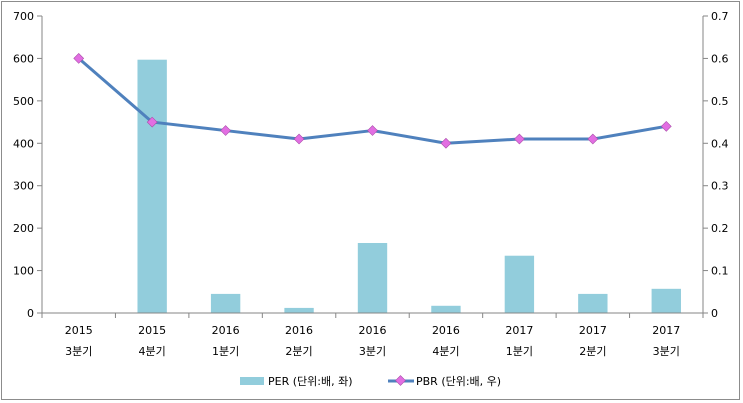  I want to click on right-tick-label: 0.3, so click(720, 186).